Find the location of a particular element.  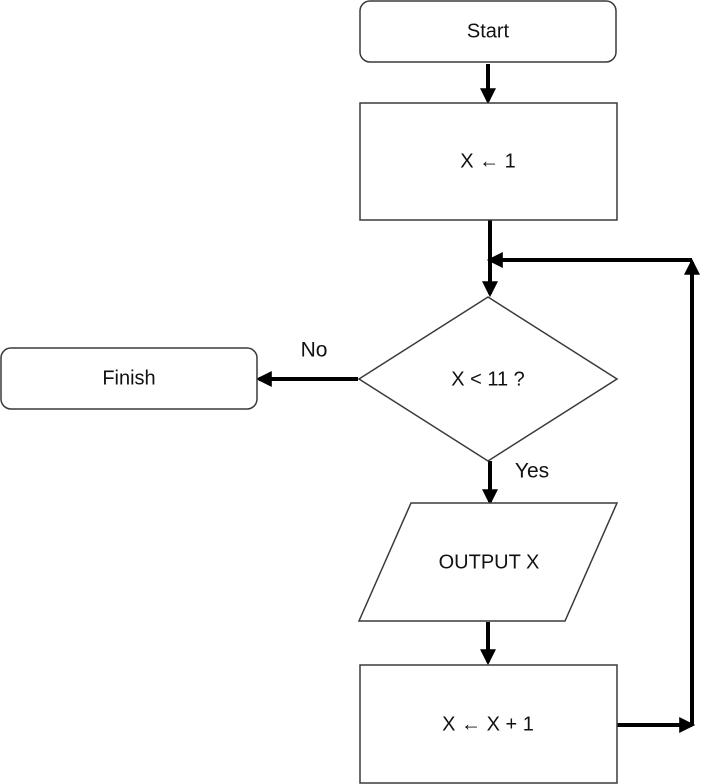

increment-label: X ← X + 1 is located at coordinates (488, 724).